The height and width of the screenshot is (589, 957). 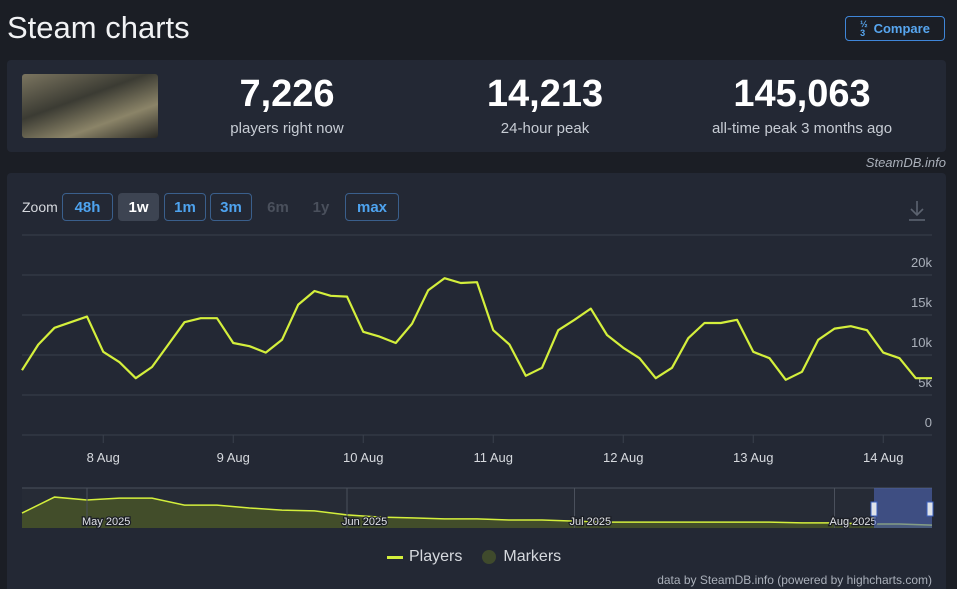 I want to click on stat-value: 14,213, so click(x=545, y=94).